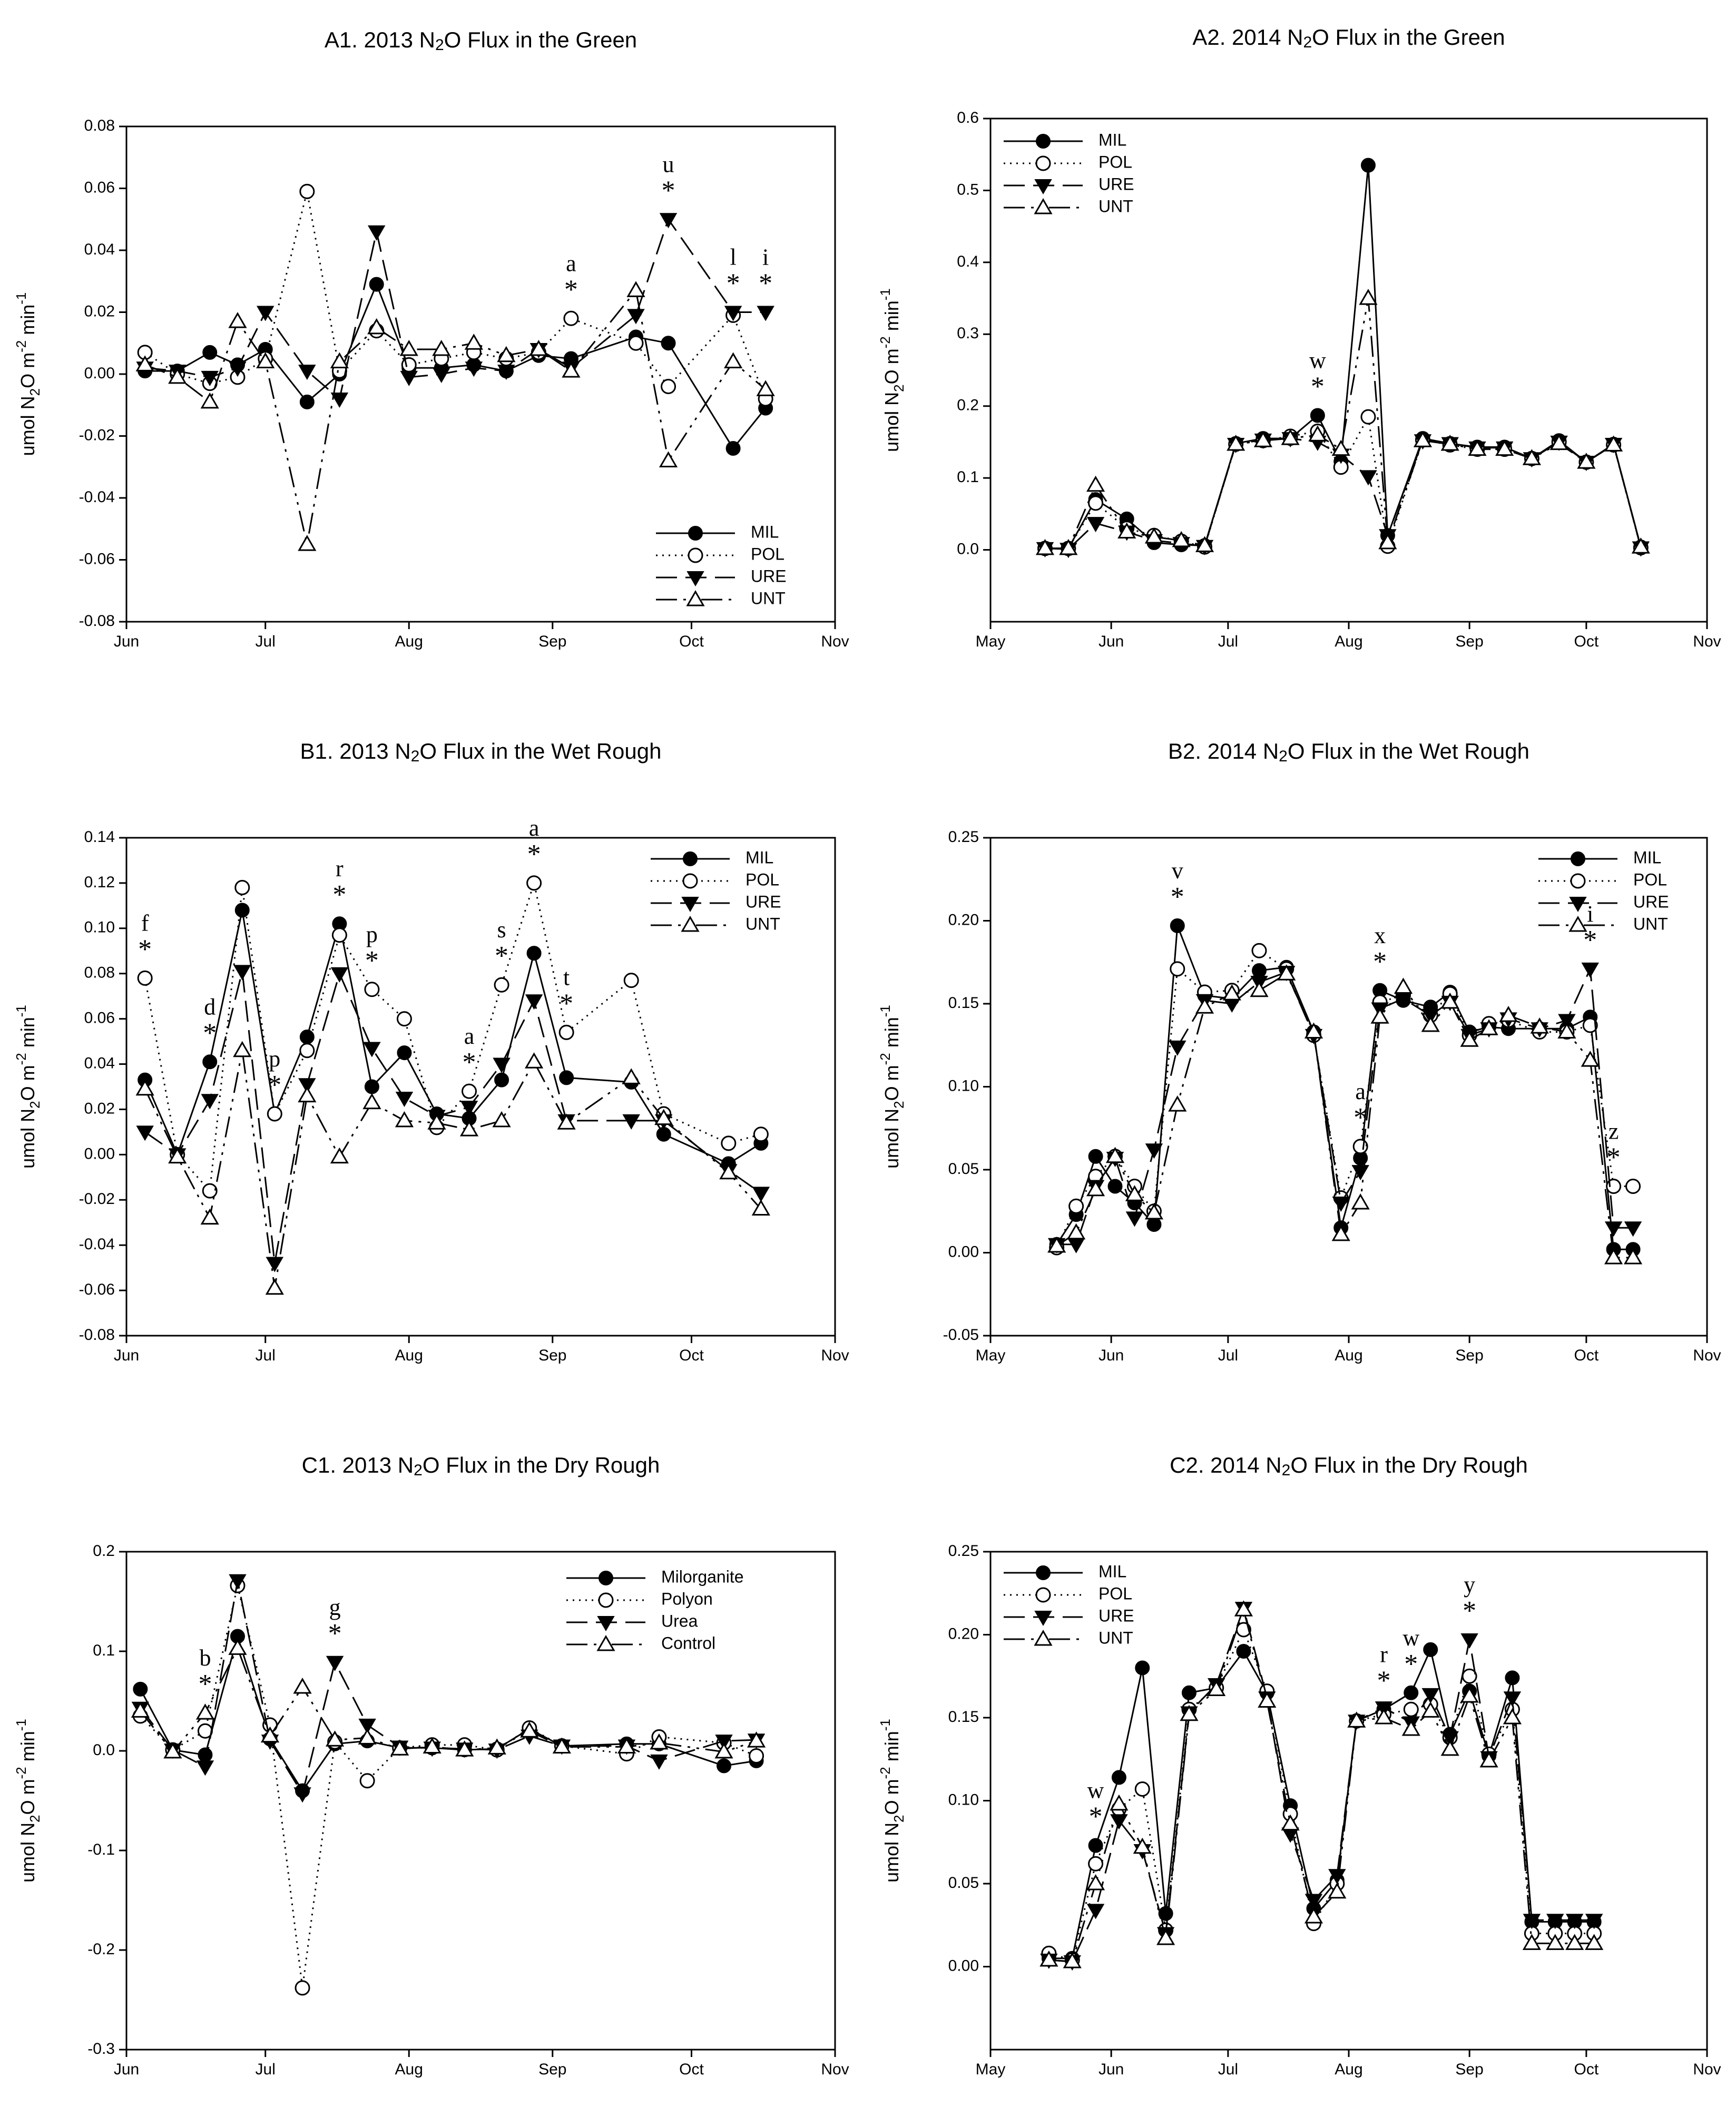  Describe the element at coordinates (963, 1966) in the screenshot. I see `y-tick-label: 0.00` at that location.